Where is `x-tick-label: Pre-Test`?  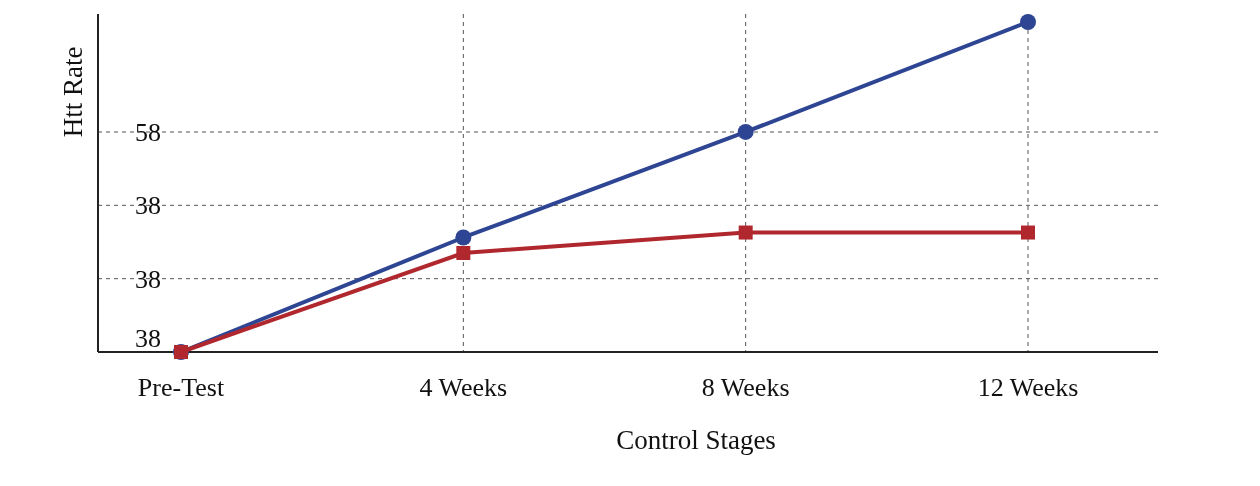
x-tick-label: Pre-Test is located at coordinates (181, 387).